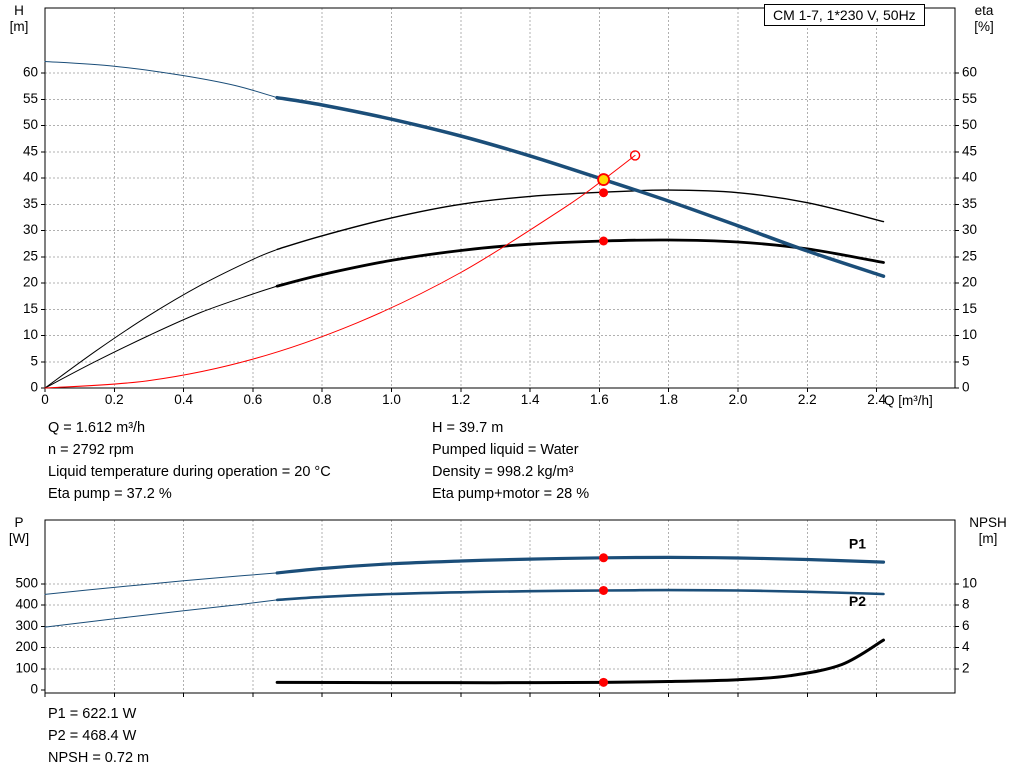 The image size is (1024, 781). I want to click on y-left-tick-label: 5, so click(34, 360).